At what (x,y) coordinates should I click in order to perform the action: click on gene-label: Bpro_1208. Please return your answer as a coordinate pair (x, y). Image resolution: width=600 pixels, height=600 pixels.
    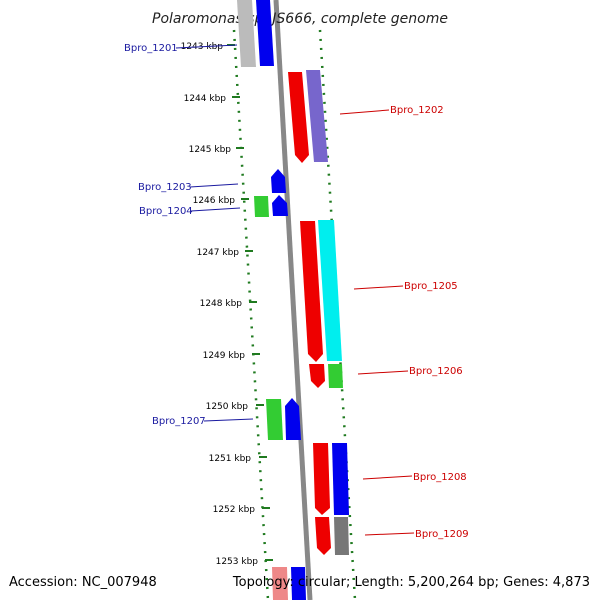
    Looking at the image, I should click on (440, 477).